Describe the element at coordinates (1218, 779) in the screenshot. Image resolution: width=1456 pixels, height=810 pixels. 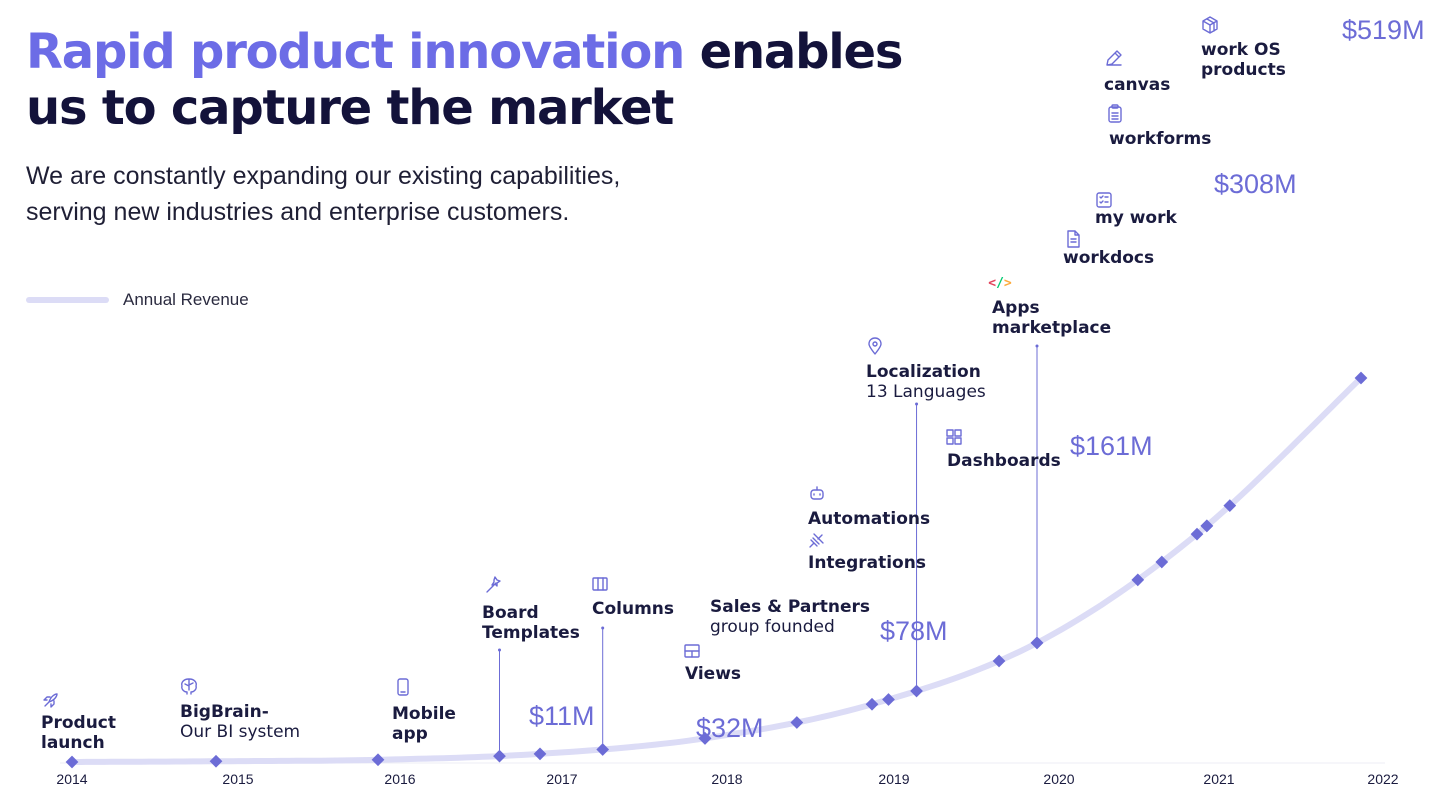
I see `x-tick-label: 2021` at that location.